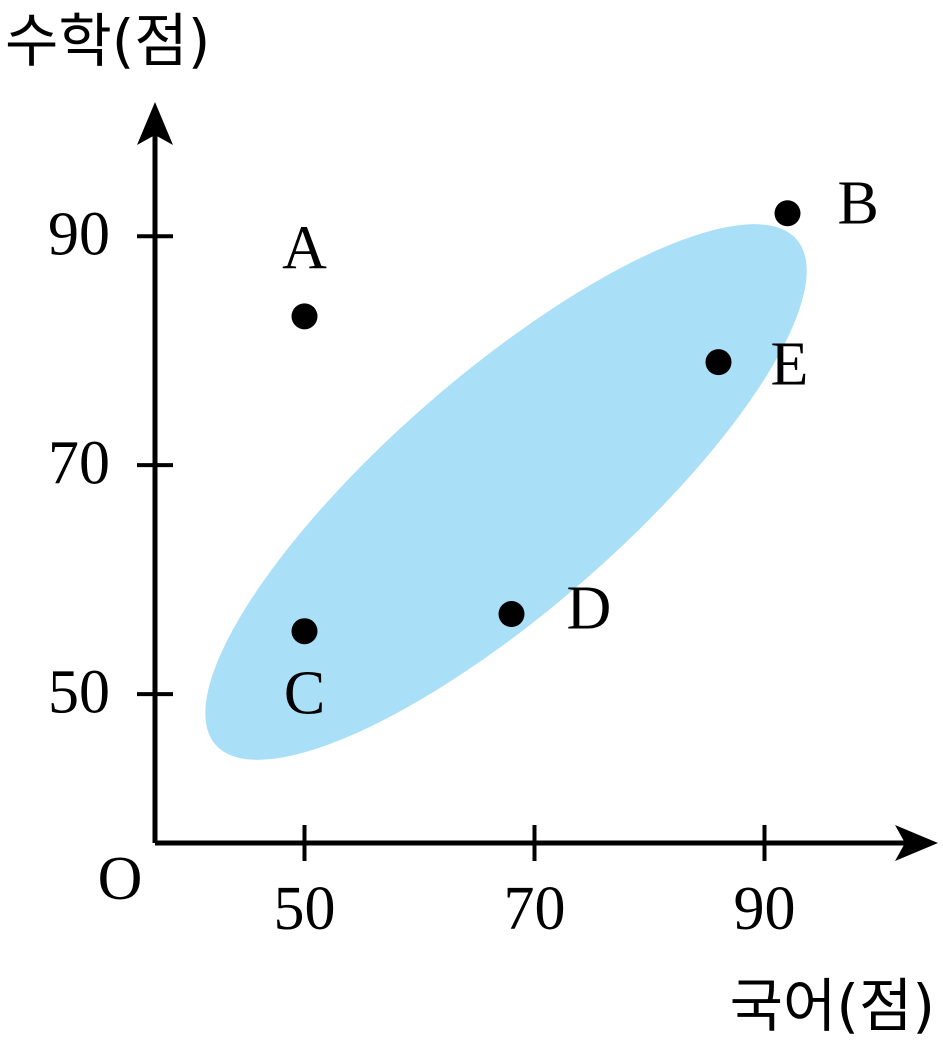 The height and width of the screenshot is (1059, 943). What do you see at coordinates (79, 692) in the screenshot?
I see `y-tick-label: 50` at bounding box center [79, 692].